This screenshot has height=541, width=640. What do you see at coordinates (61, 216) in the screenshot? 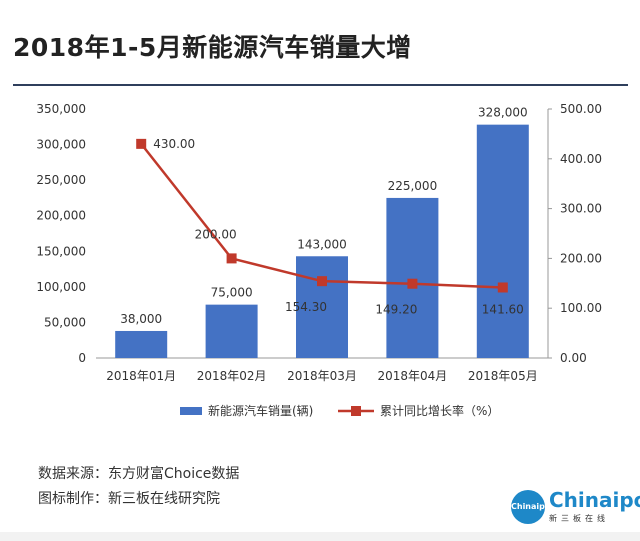
I see `left-tick-label: 200,000` at bounding box center [61, 216].